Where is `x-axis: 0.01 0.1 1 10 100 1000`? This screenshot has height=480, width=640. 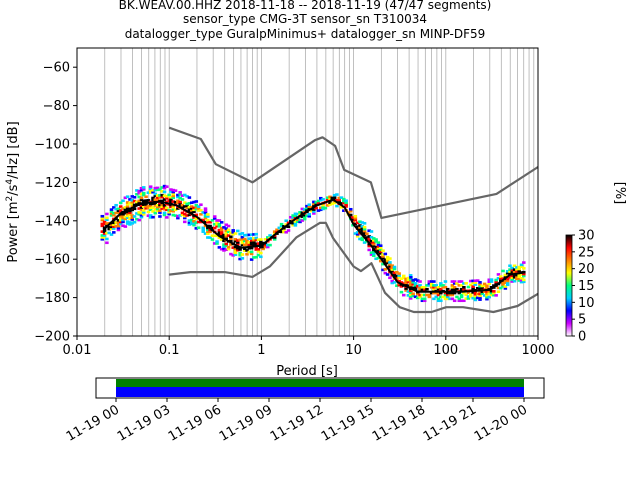
x-axis: 0.01 0.1 1 10 100 1000 is located at coordinates (309, 347).